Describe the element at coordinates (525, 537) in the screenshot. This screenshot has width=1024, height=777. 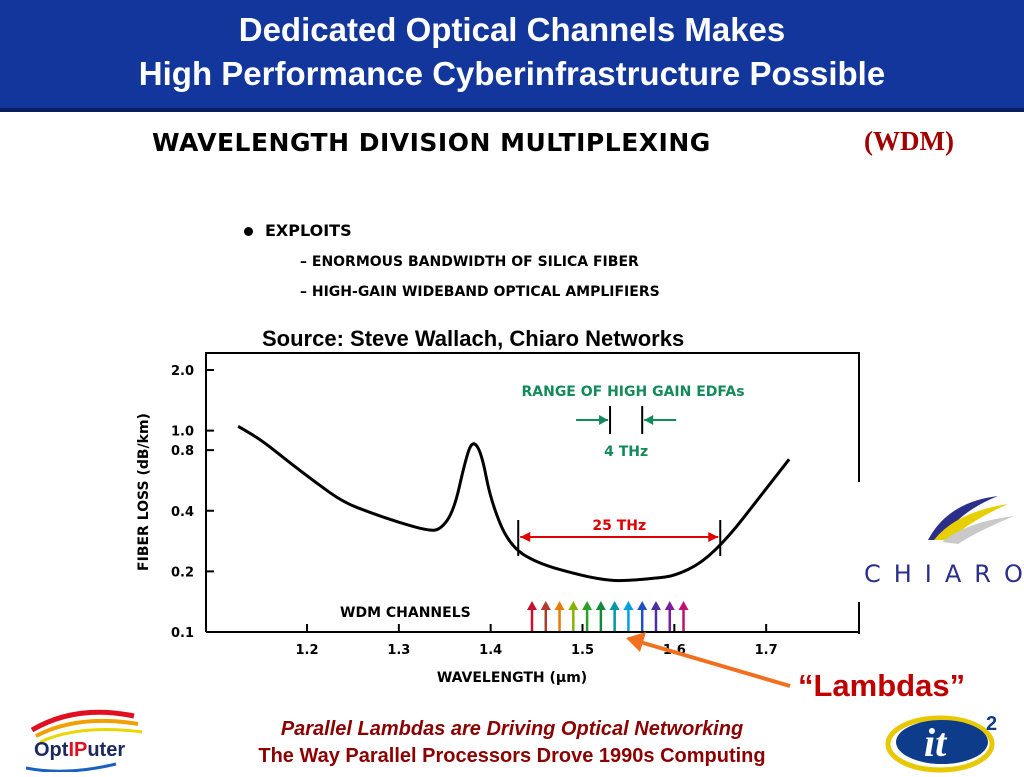
I see `wide-arrowhead-left-icon` at that location.